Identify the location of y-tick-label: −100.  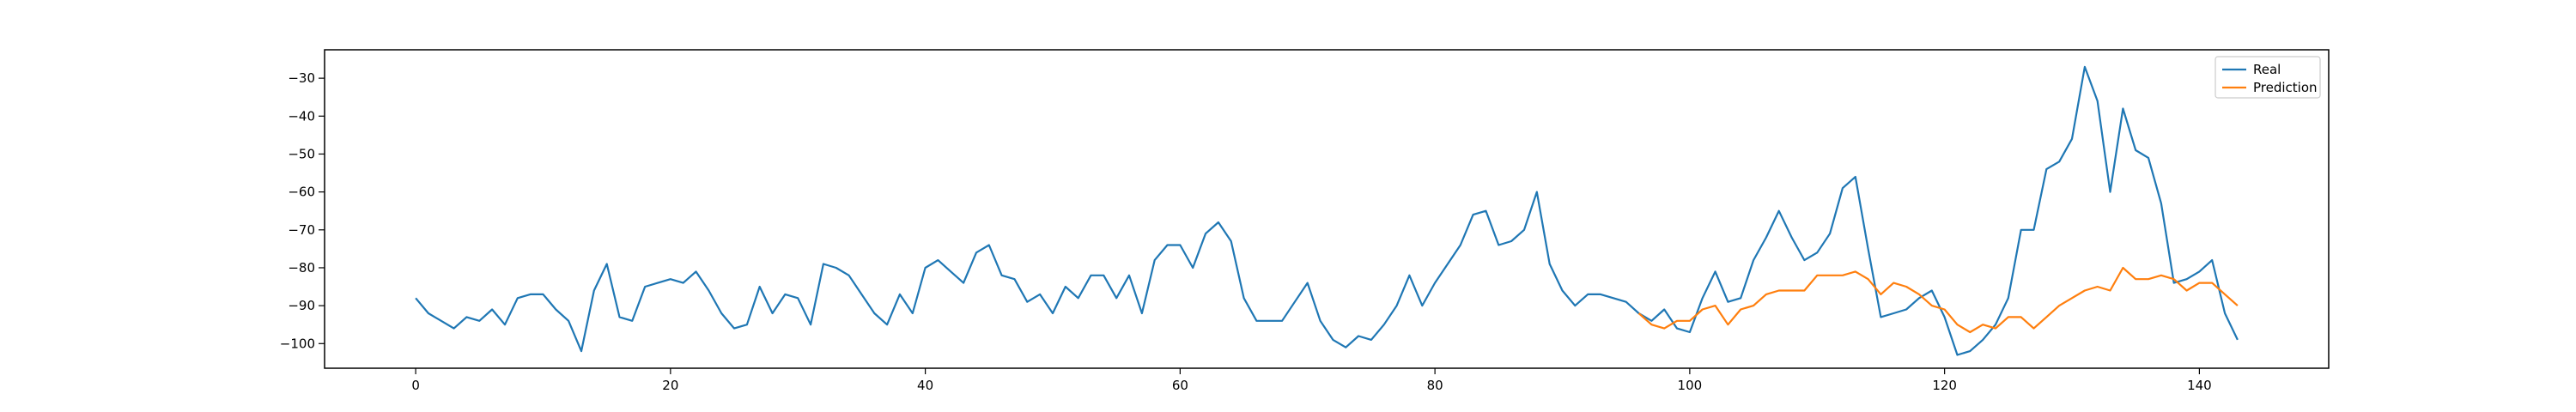
(297, 343).